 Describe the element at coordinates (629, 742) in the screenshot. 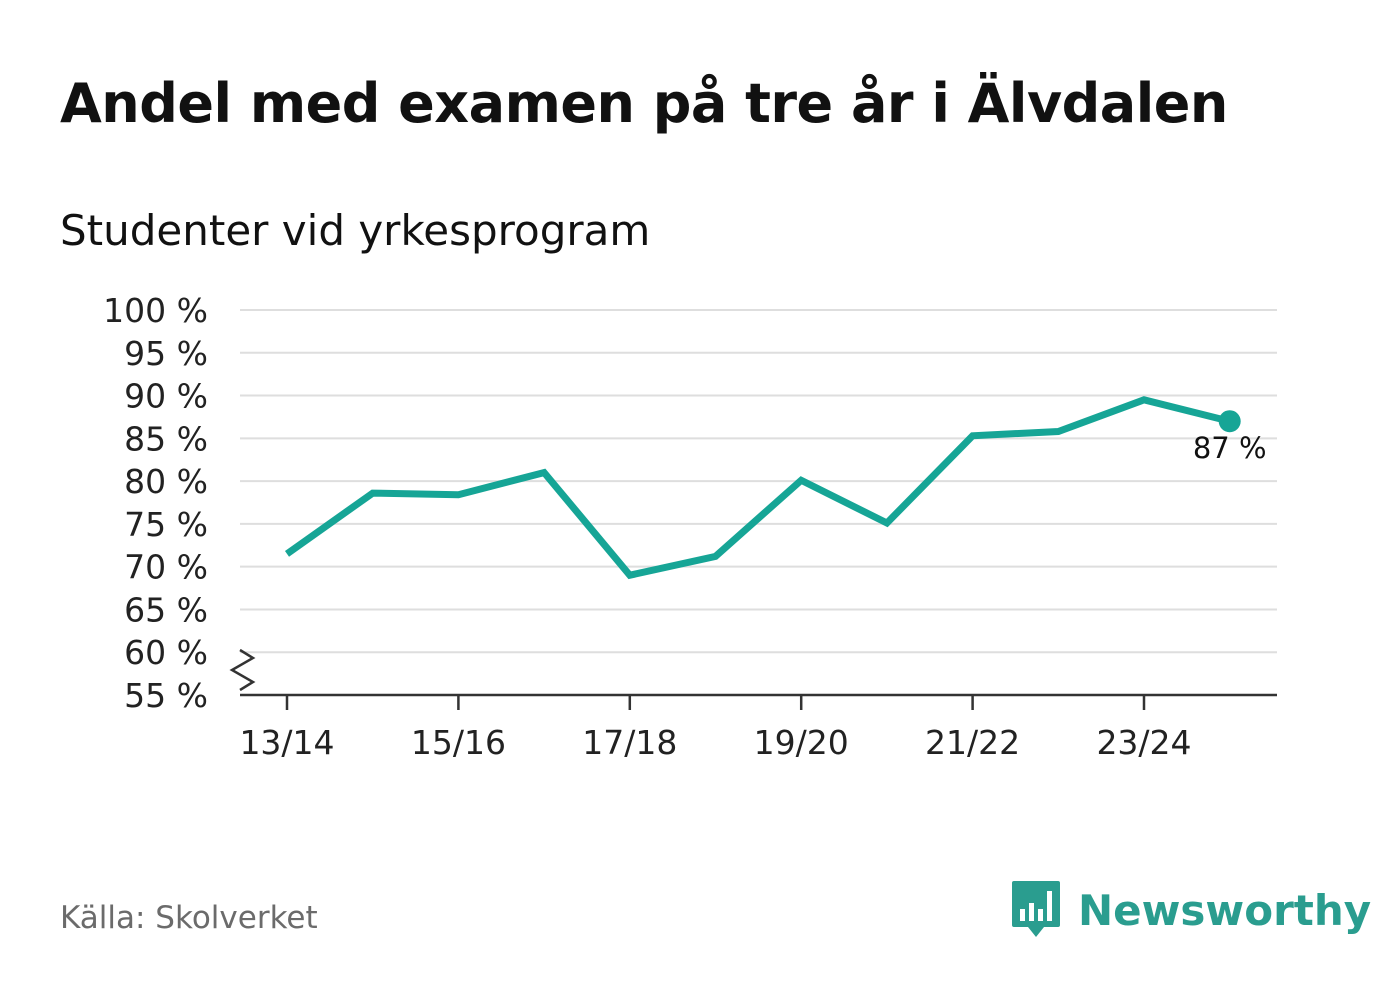

I see `x-tick-label: 17/18` at that location.